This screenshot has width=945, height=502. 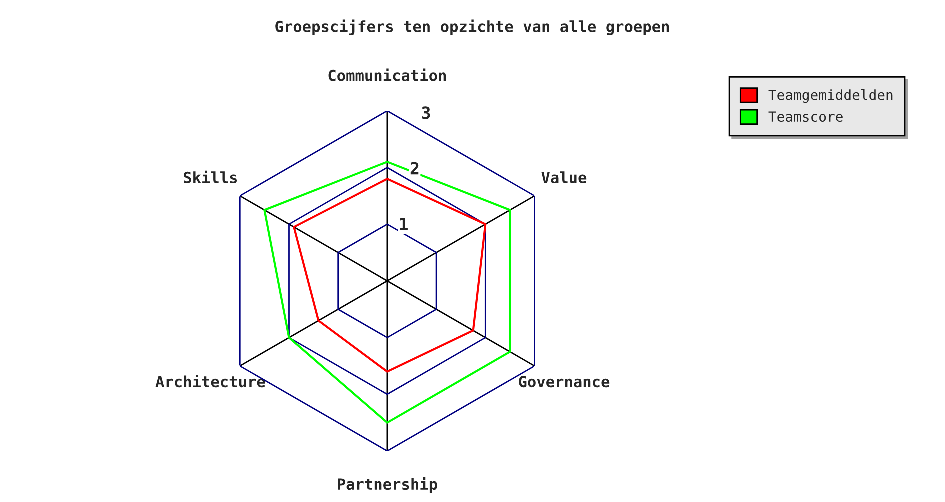 I want to click on y-tick-label: 3, so click(x=426, y=113).